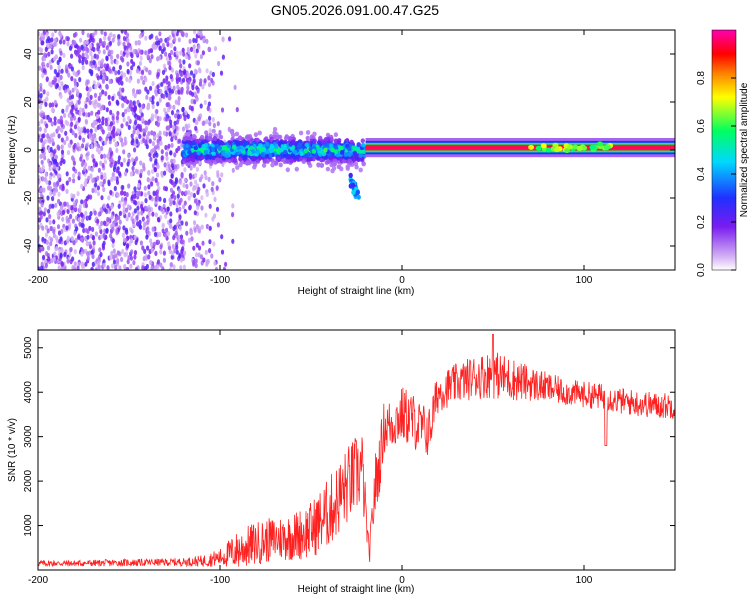 This screenshot has width=750, height=600. I want to click on colorbar-ticks: 0.0 0.2 0.4 0.6 0.8, so click(716, 174).